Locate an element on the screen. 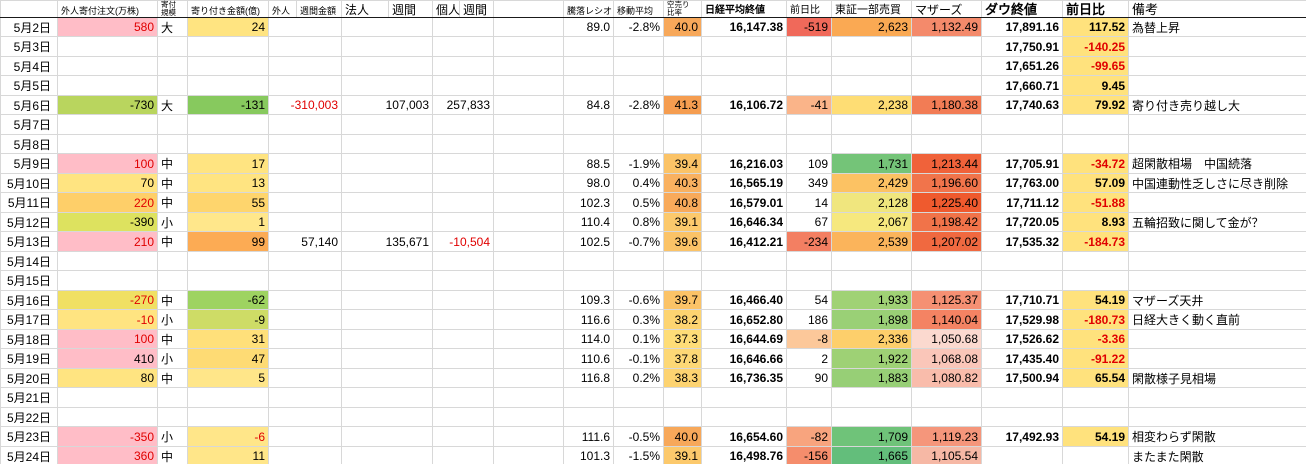 The width and height of the screenshot is (1306, 464). remark-cell: 寄り付き売り越し大 is located at coordinates (1217, 105).